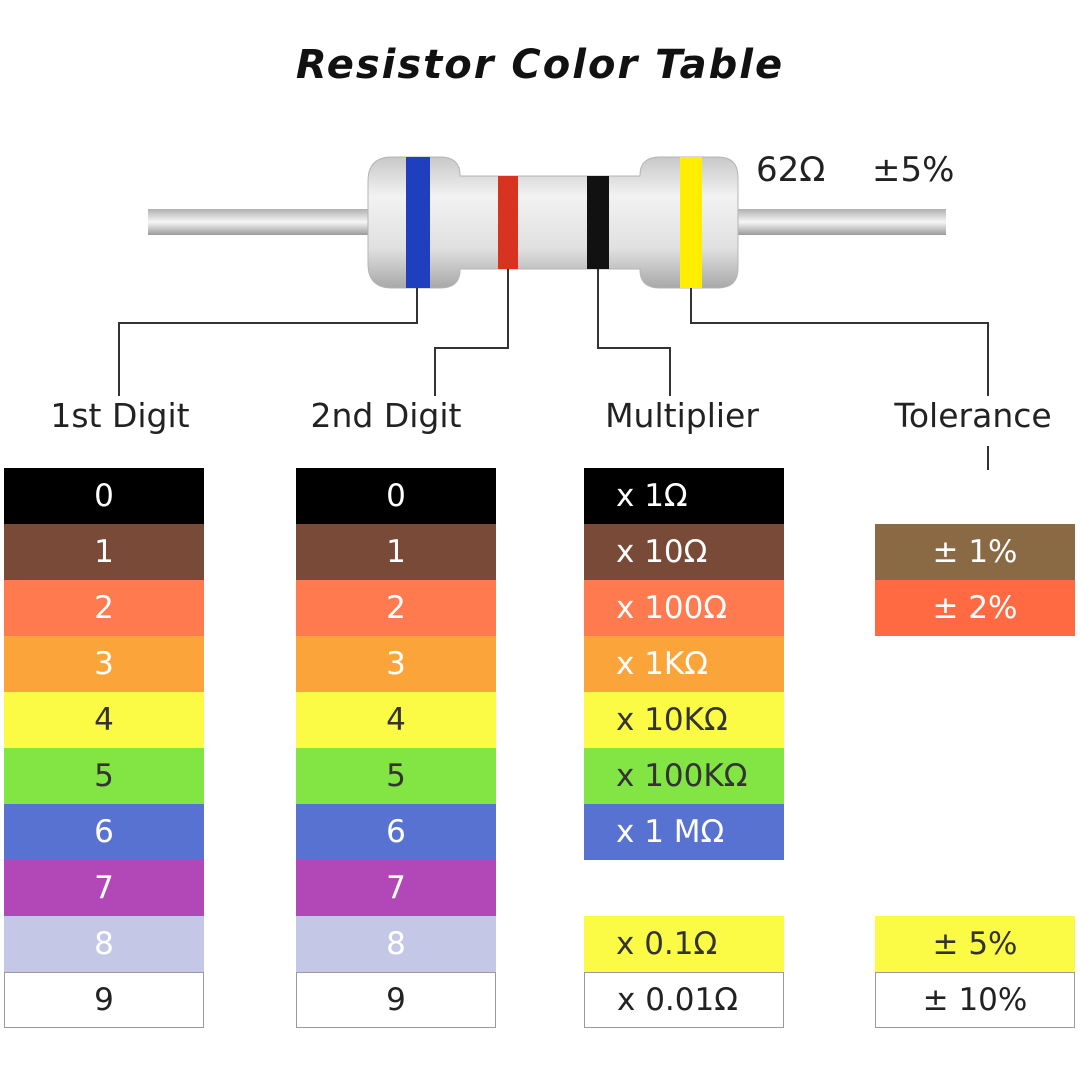  What do you see at coordinates (396, 832) in the screenshot?
I see `second-digit-cell: 6` at bounding box center [396, 832].